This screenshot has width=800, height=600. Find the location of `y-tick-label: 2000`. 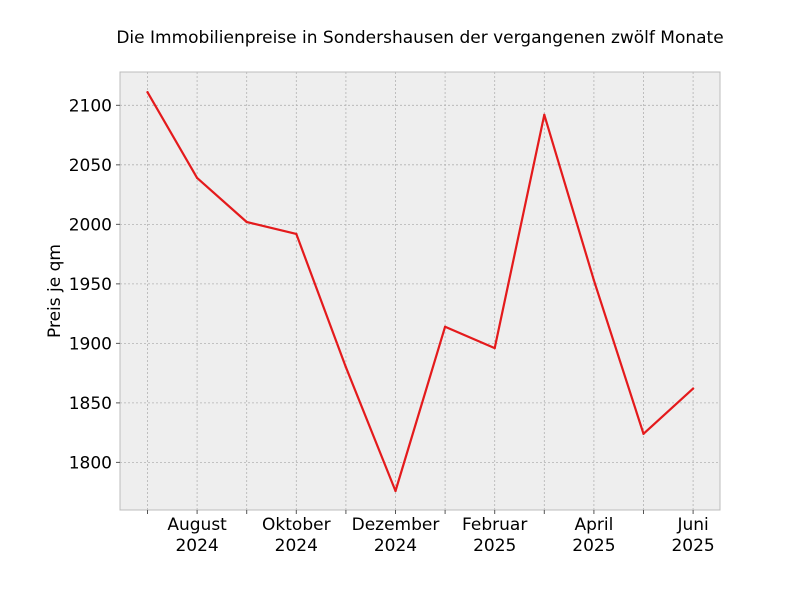

y-tick-label: 2000 is located at coordinates (90, 225).